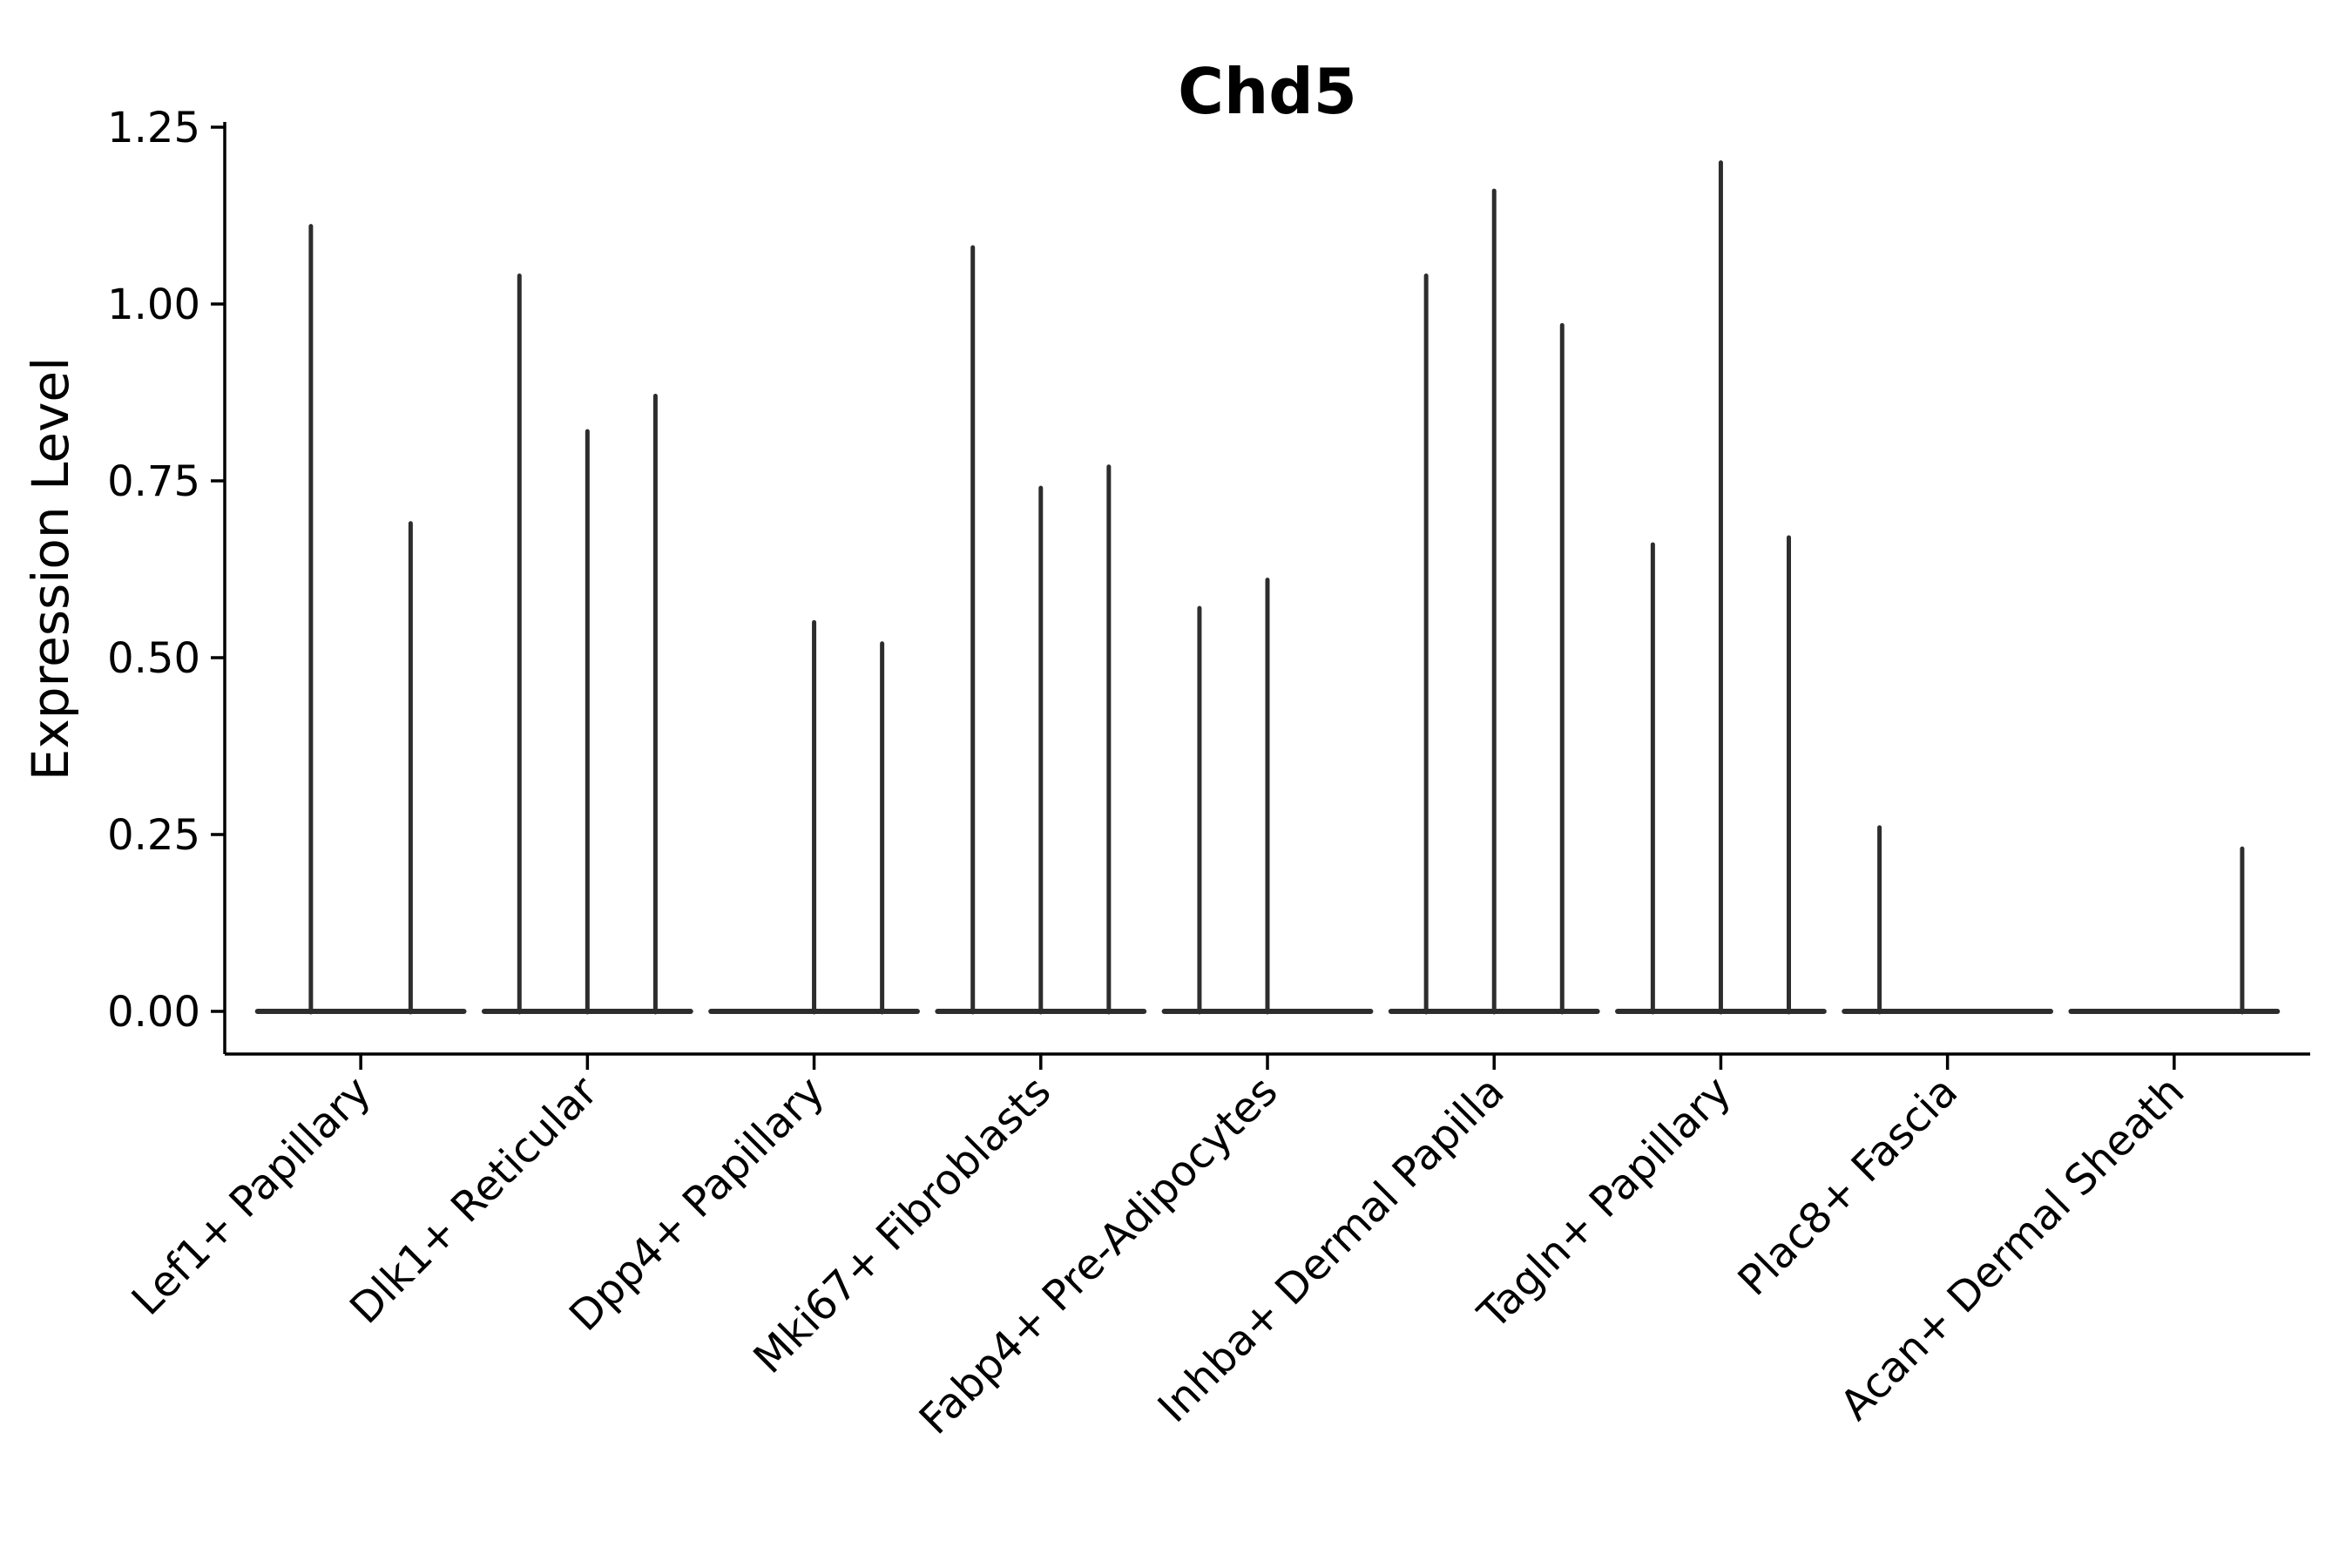 Image resolution: width=2352 pixels, height=1568 pixels. What do you see at coordinates (474, 1201) in the screenshot?
I see `x-tick-label: Dlk1+ Reticular` at bounding box center [474, 1201].